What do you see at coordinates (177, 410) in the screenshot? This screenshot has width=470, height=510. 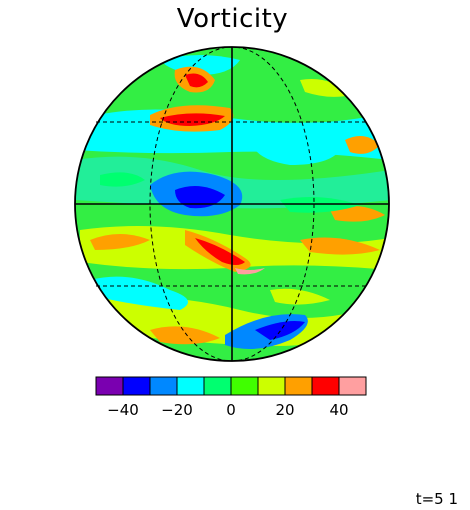 I see `colorbar-tick-label: −20` at bounding box center [177, 410].